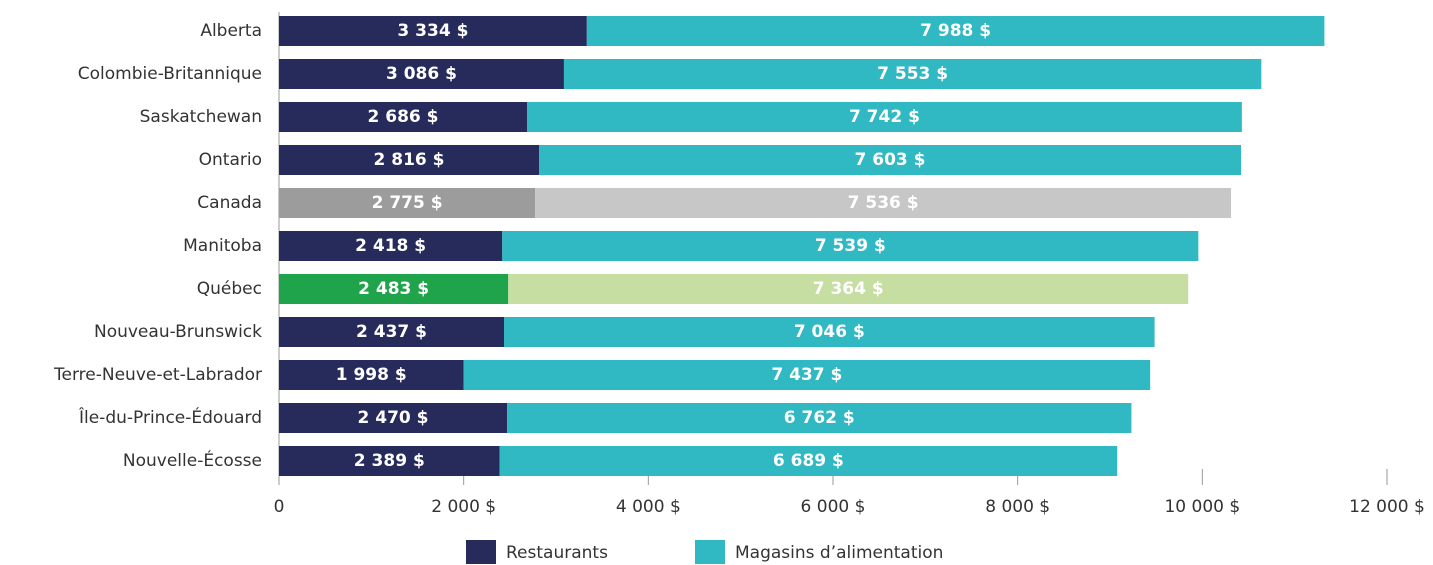 Image resolution: width=1433 pixels, height=565 pixels. Describe the element at coordinates (557, 553) in the screenshot. I see `legend-label: Restaurants` at that location.